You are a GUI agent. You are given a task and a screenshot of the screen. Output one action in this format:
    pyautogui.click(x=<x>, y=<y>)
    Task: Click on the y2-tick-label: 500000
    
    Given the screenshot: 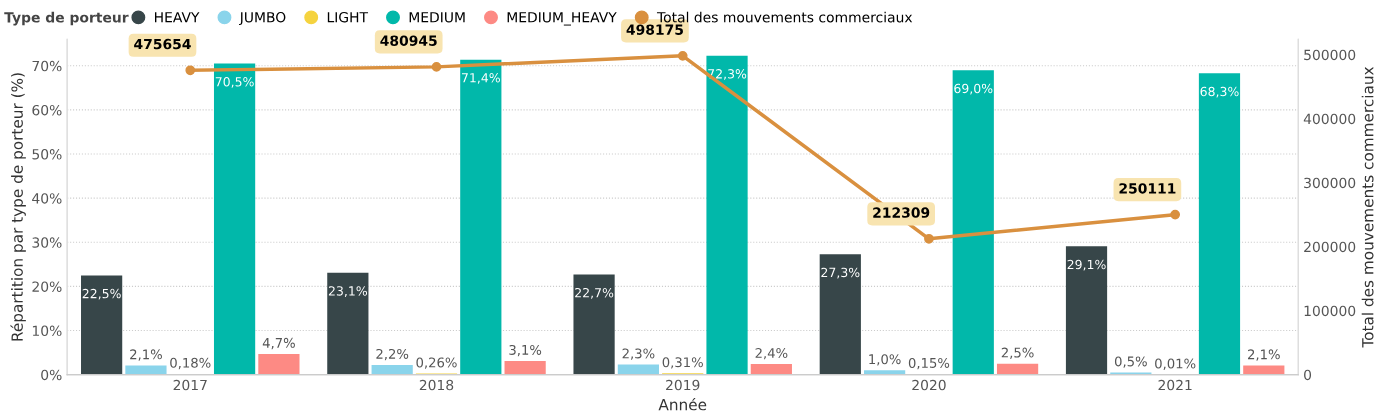 What is the action you would take?
    pyautogui.click(x=1330, y=55)
    